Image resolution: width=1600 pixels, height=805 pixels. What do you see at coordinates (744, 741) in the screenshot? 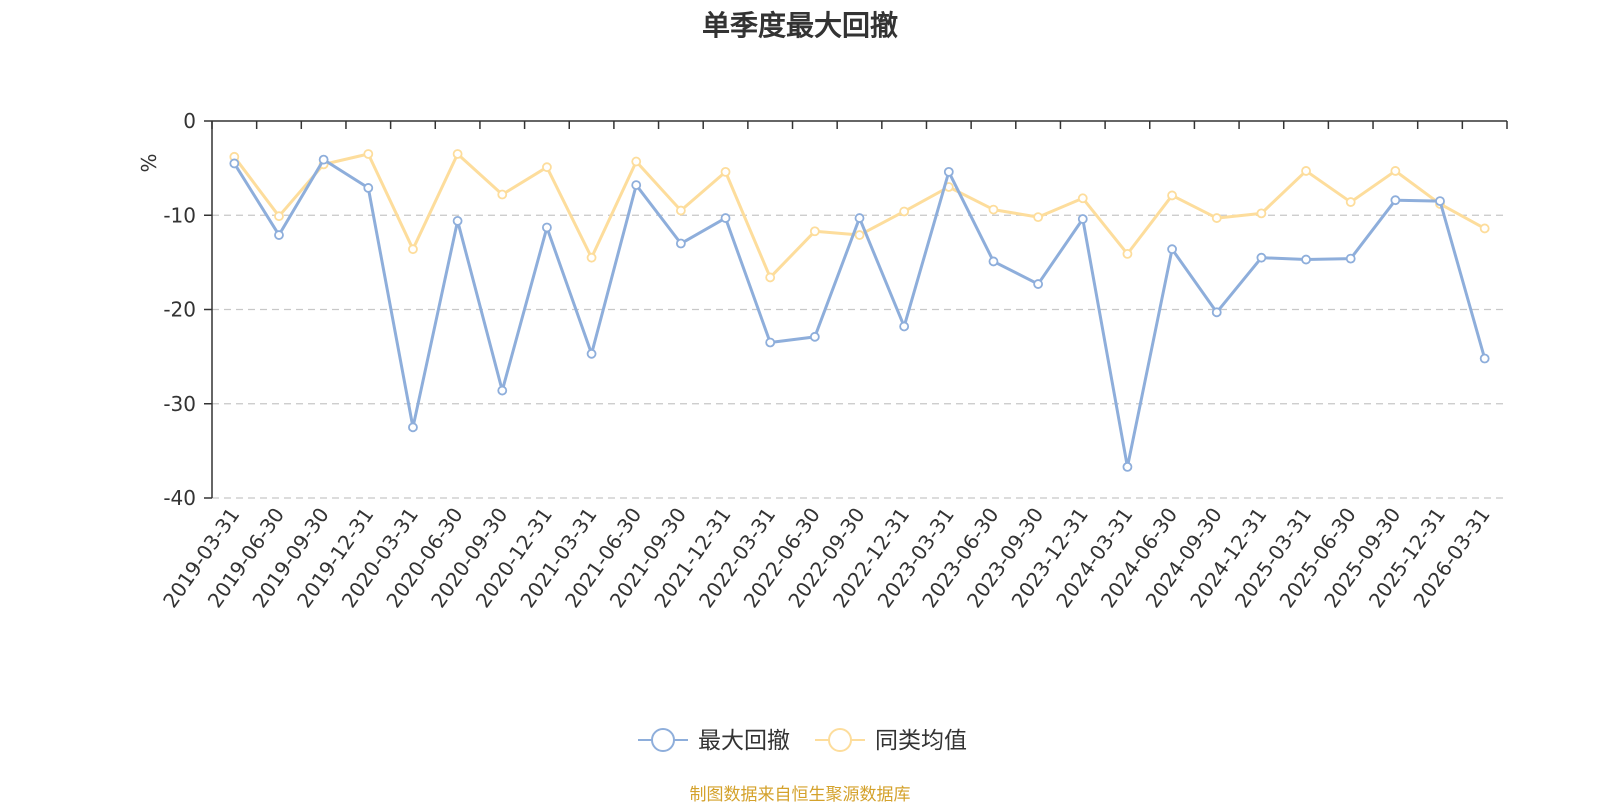
I see `legend-label: 最大回撤` at bounding box center [744, 741].